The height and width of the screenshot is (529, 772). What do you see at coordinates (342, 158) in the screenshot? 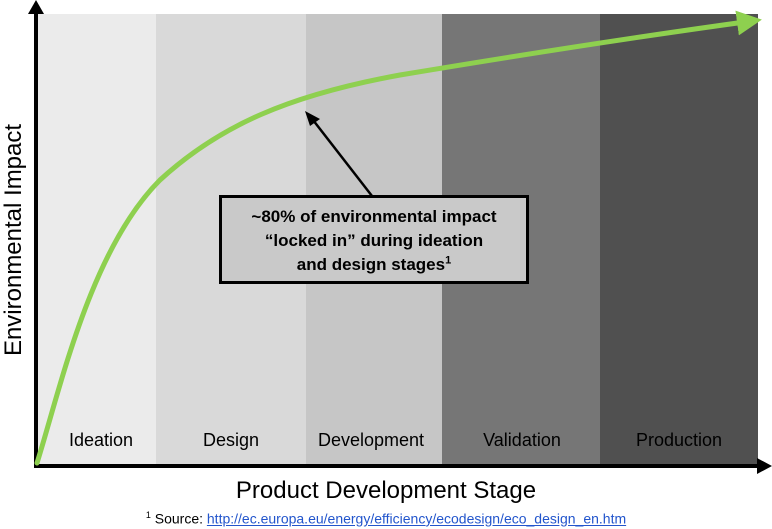
I see `callout-arrow-line` at bounding box center [342, 158].